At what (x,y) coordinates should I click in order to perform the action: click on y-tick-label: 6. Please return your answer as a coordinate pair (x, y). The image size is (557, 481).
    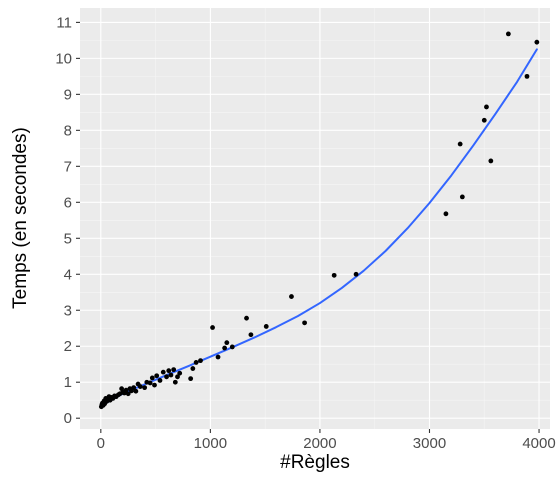
    Looking at the image, I should click on (68, 202).